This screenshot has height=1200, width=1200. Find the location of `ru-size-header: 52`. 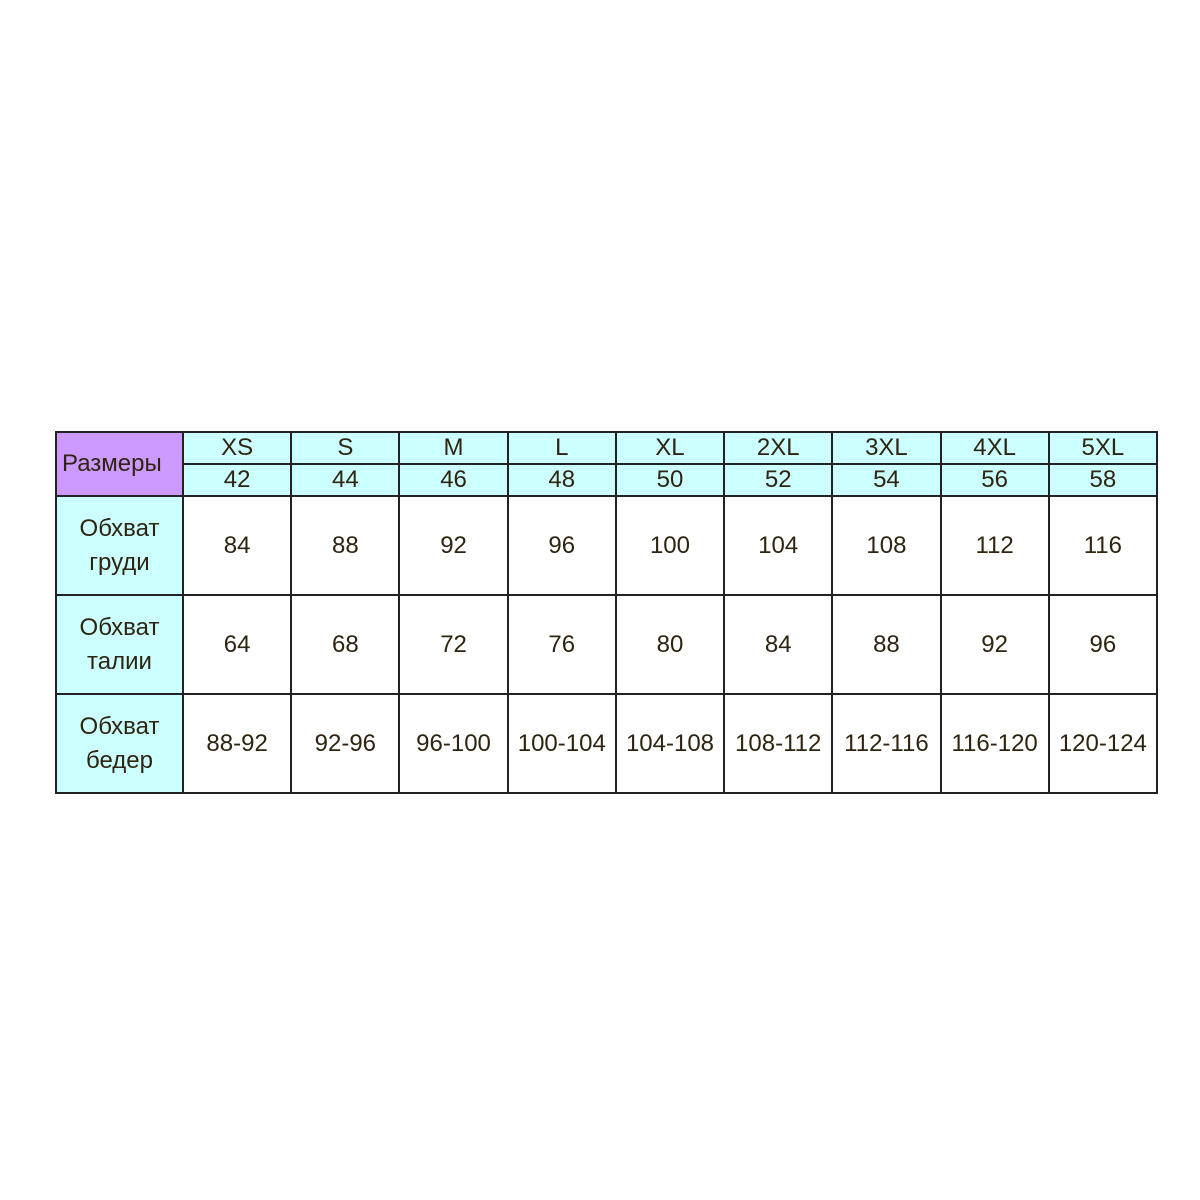

ru-size-header: 52 is located at coordinates (778, 480).